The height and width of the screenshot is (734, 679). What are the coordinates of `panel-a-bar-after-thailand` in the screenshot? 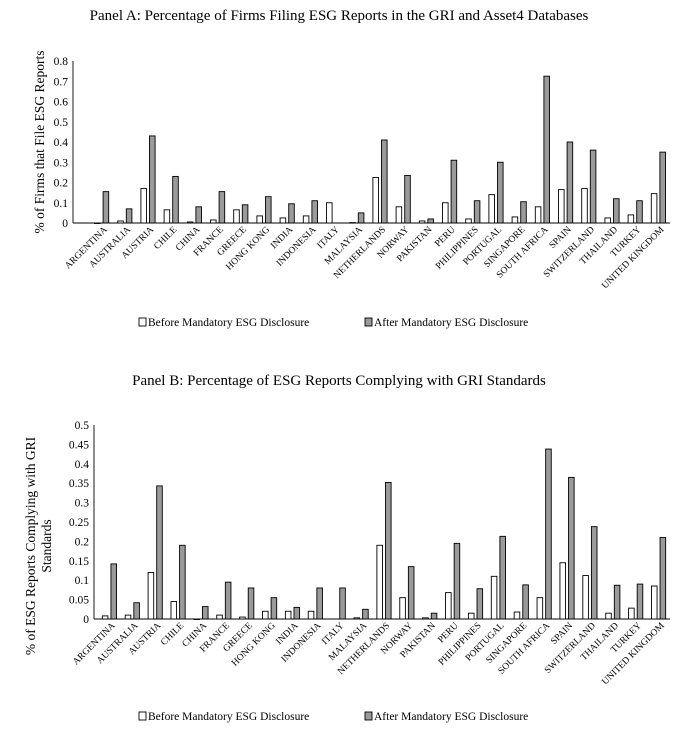 It's located at (616, 211).